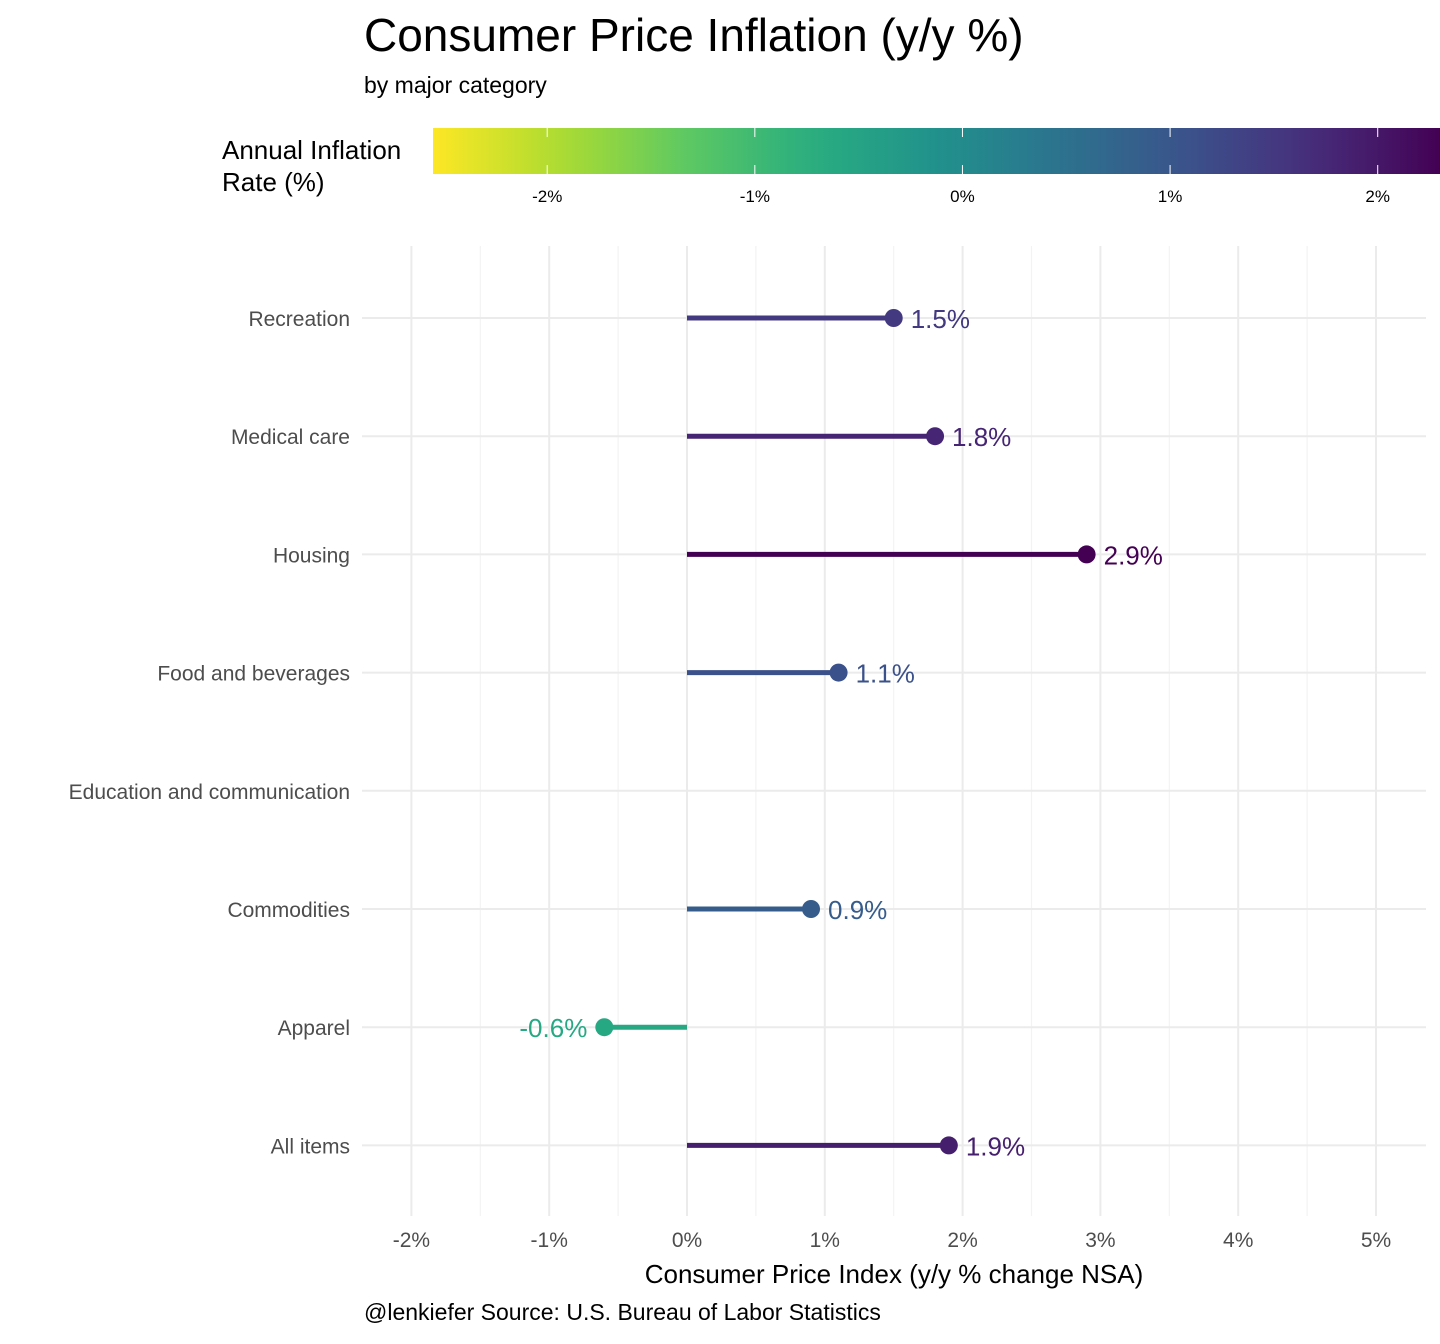 This screenshot has width=1440, height=1344. What do you see at coordinates (687, 1240) in the screenshot?
I see `x-tick-label: 0%` at bounding box center [687, 1240].